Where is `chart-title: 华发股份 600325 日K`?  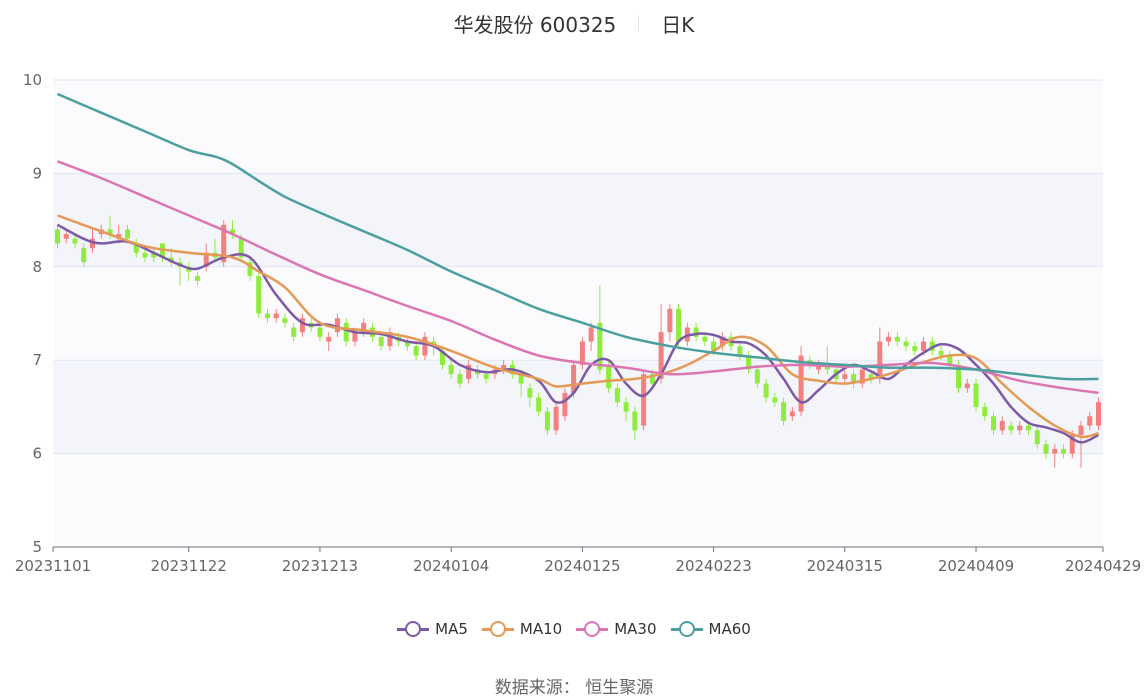
chart-title: 华发股份 600325 日K is located at coordinates (574, 23).